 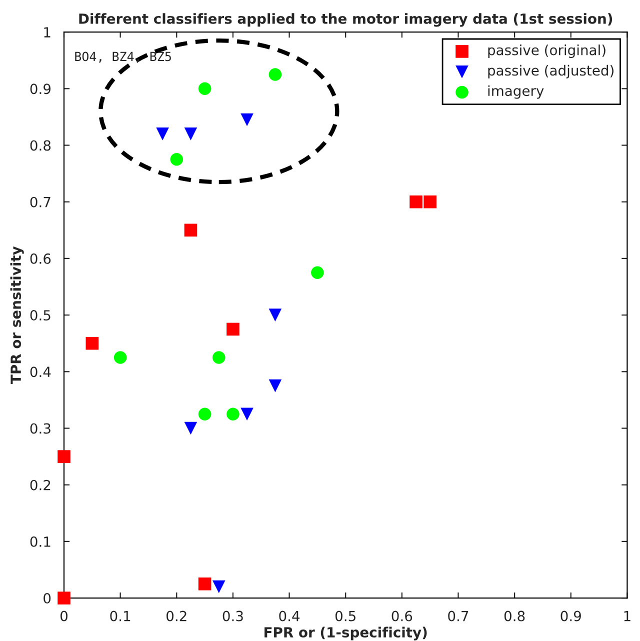 What do you see at coordinates (40, 202) in the screenshot?
I see `y-tick-label: 0.7` at bounding box center [40, 202].